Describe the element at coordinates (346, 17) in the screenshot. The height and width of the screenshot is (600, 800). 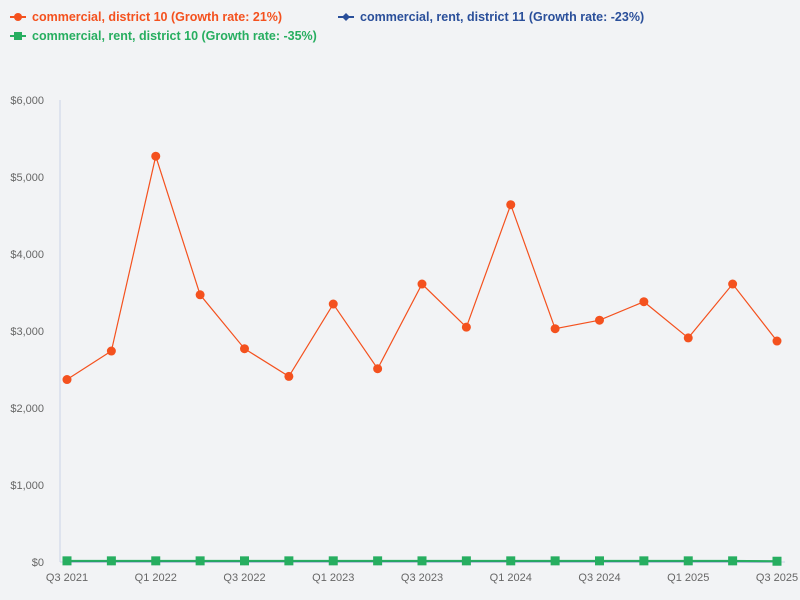
I see `diamond-marker-icon` at that location.